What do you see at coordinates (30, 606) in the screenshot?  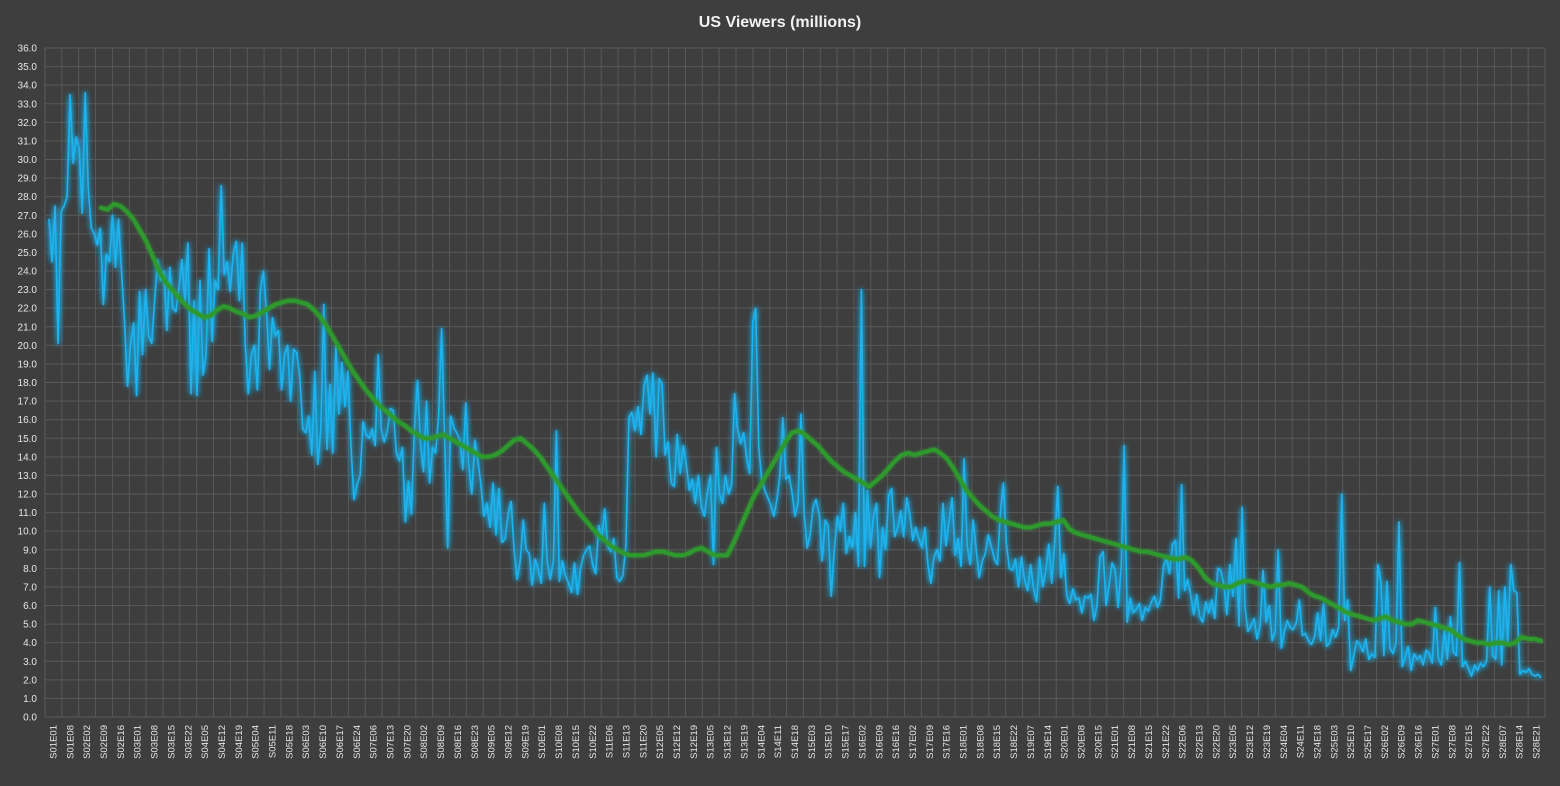 I see `y-tick-label: 6.0` at bounding box center [30, 606].